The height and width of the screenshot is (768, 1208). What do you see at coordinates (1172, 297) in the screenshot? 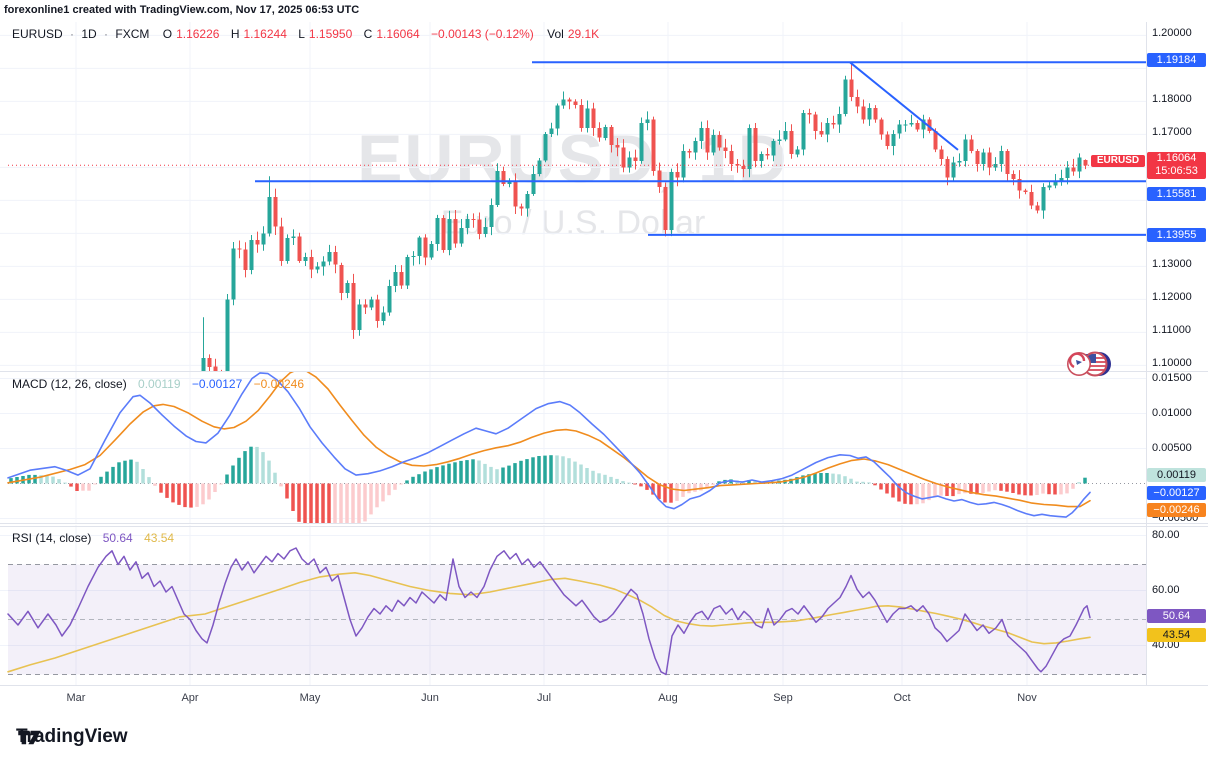
I see `axis-tick-label: 1.12000` at bounding box center [1172, 297].